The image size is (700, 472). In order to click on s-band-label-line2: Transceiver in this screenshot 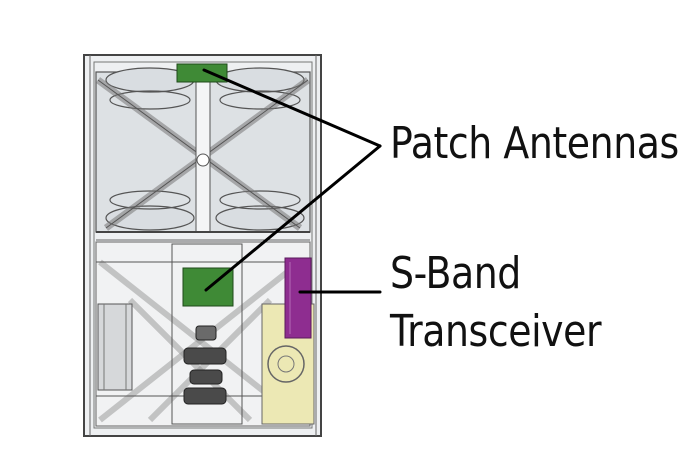, I will do `click(496, 331)`.